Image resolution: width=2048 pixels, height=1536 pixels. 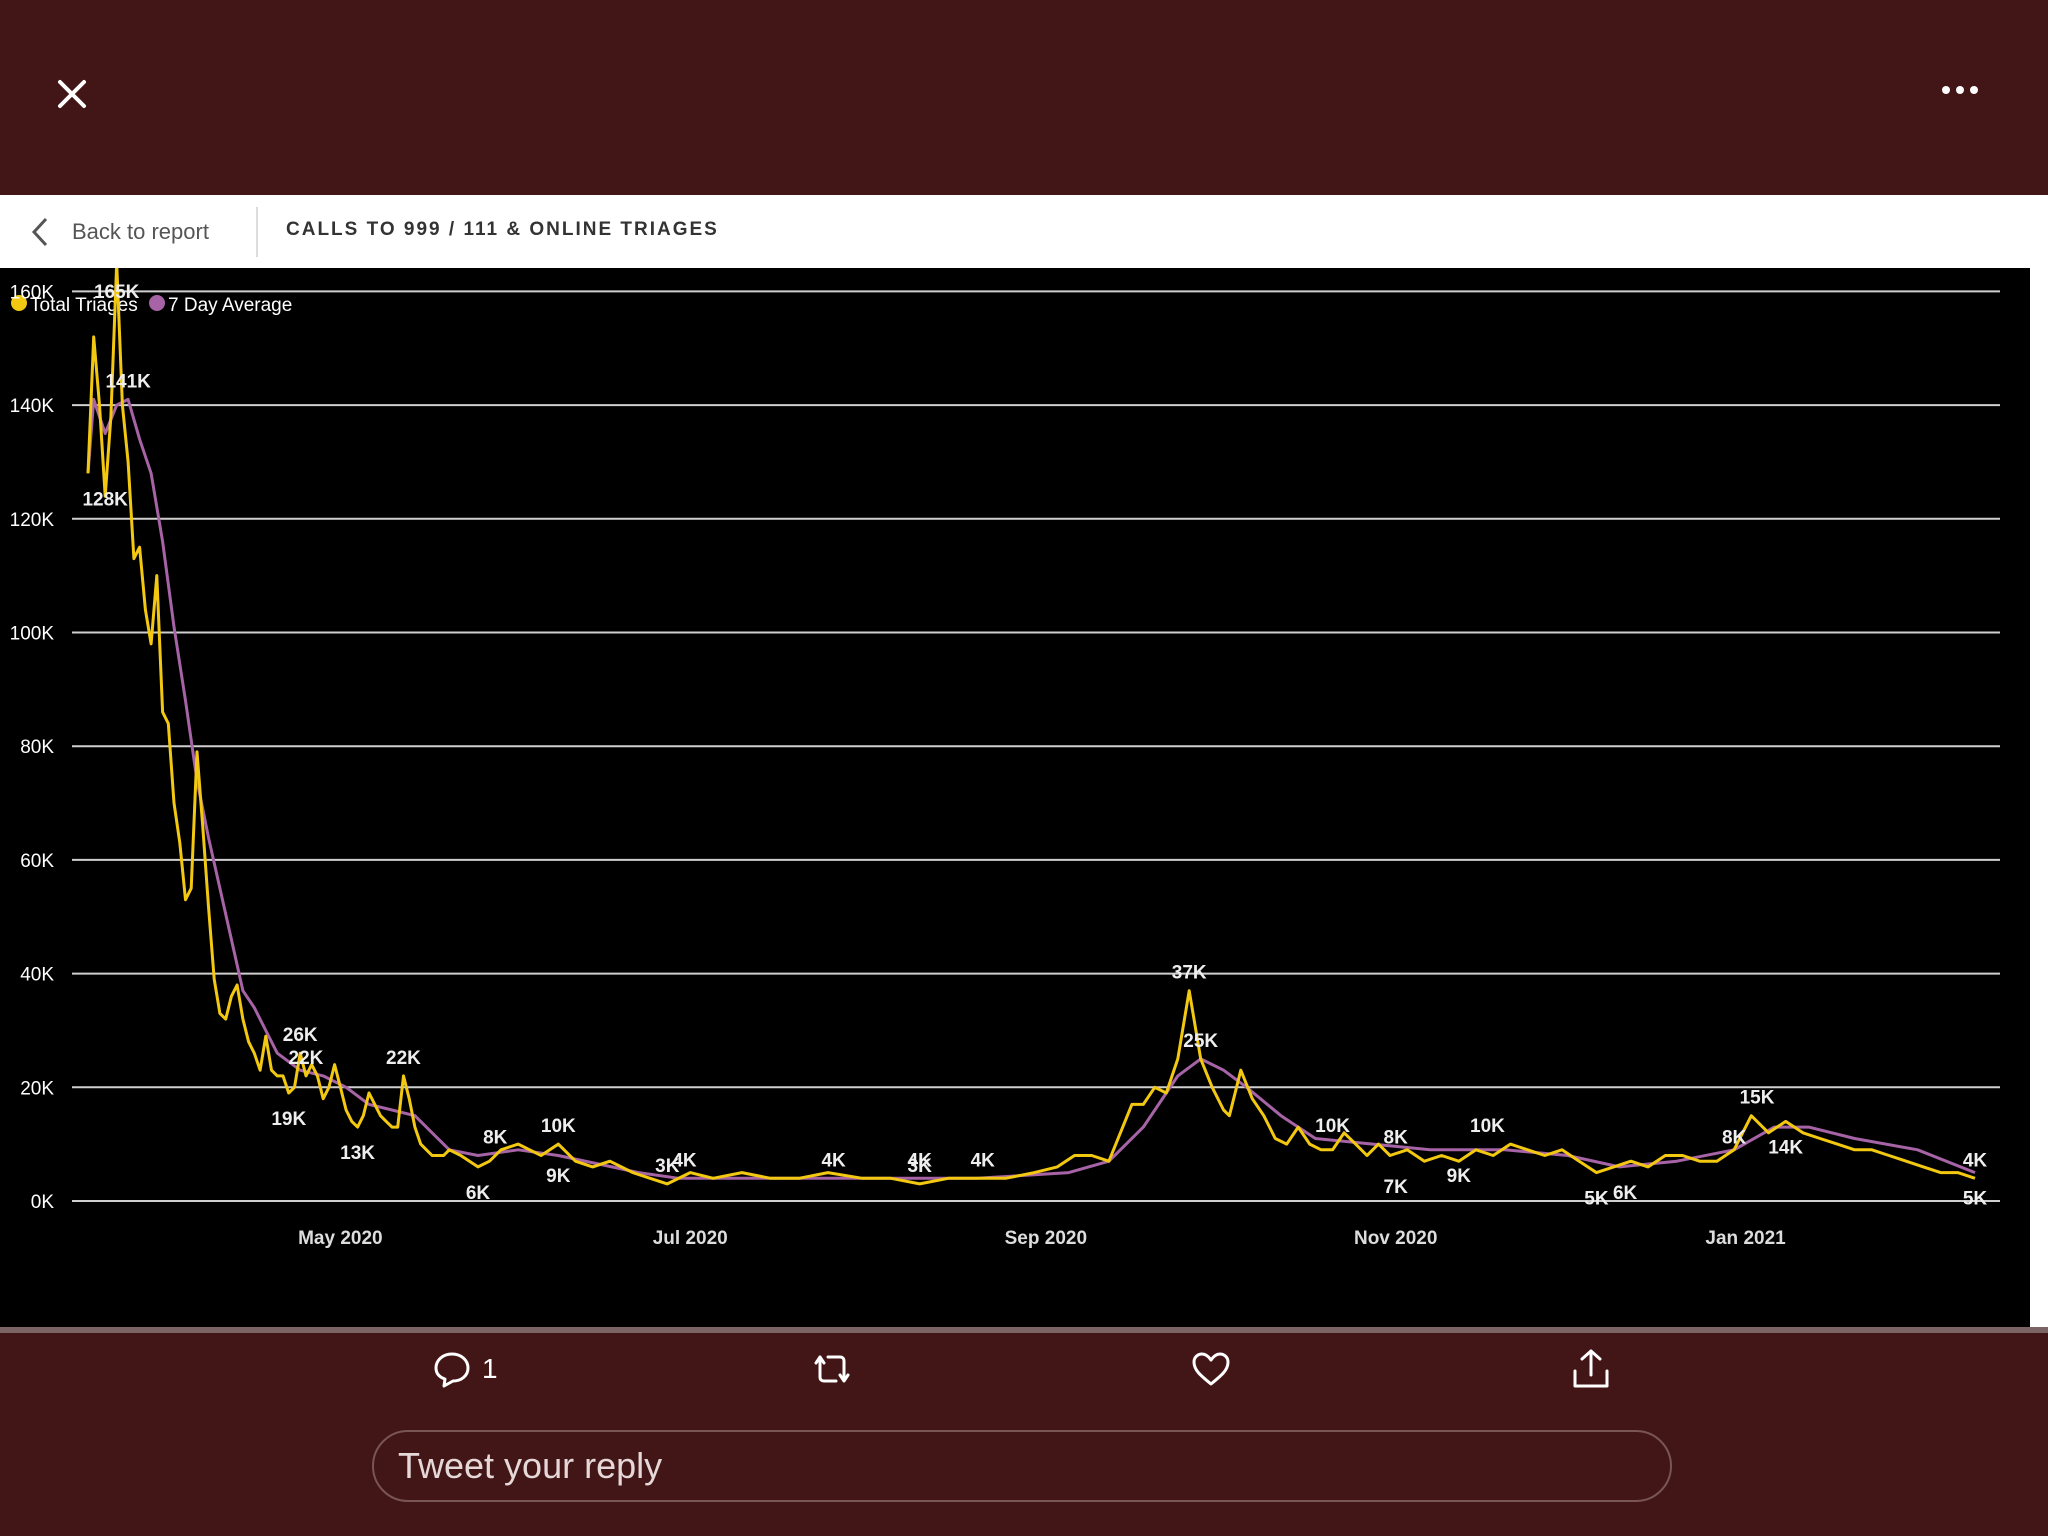 I want to click on x-axis: May 2020 Jul 2020 Sep 2020 Nov 2020 Jan 2021, so click(x=1042, y=1238).